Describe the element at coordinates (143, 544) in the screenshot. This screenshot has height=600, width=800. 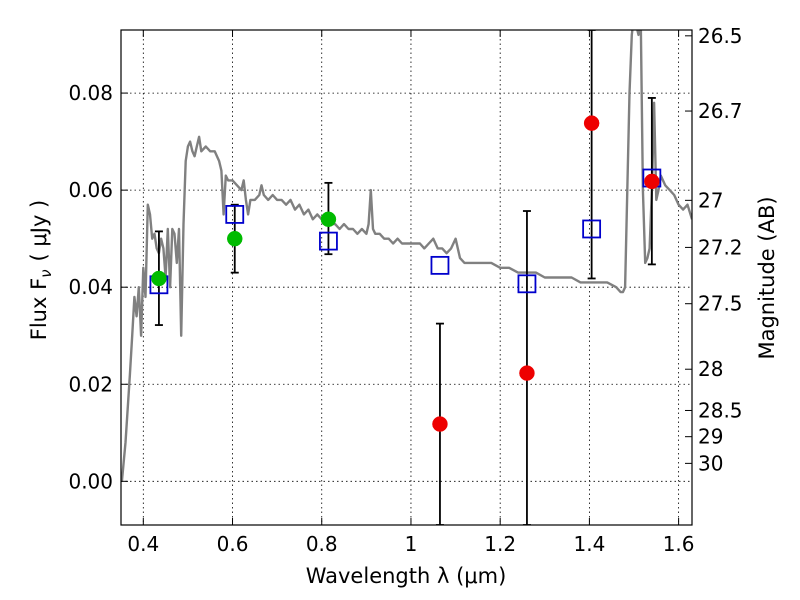
I see `x-tick-label: 0.4` at that location.